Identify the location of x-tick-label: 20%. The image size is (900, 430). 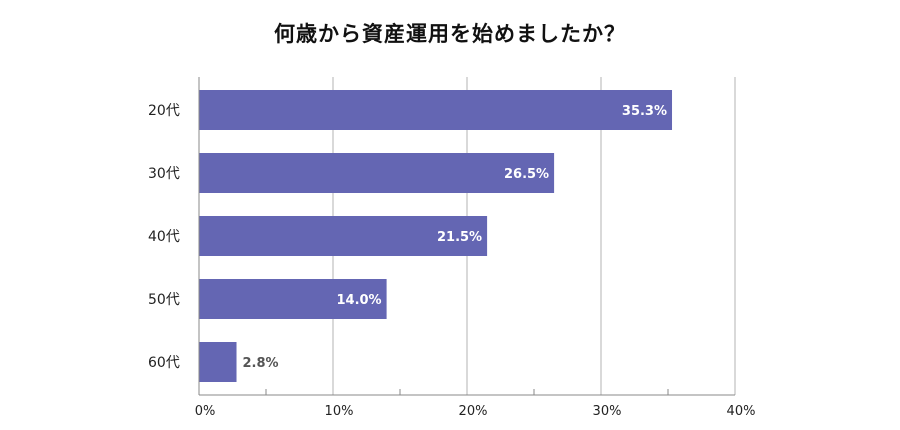
(473, 411).